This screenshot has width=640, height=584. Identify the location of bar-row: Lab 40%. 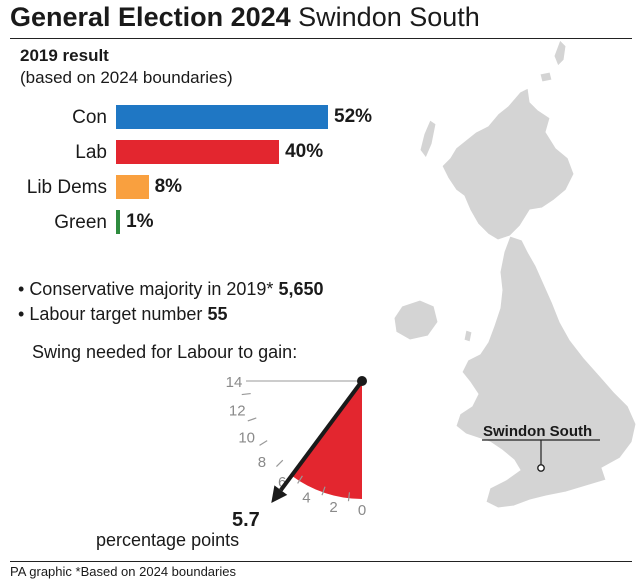
(320, 153).